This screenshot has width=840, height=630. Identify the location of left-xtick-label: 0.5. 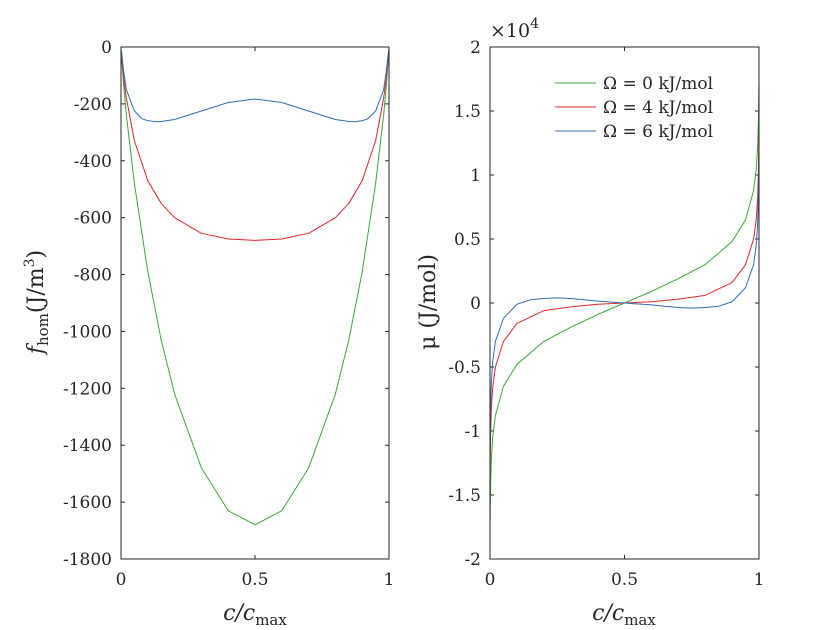
(254, 580).